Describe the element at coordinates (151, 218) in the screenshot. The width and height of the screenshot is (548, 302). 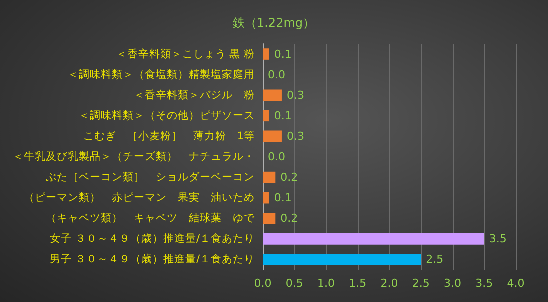
I see `y-tick-label: （キャベツ類） キャベツ 結球葉 ゆで` at that location.